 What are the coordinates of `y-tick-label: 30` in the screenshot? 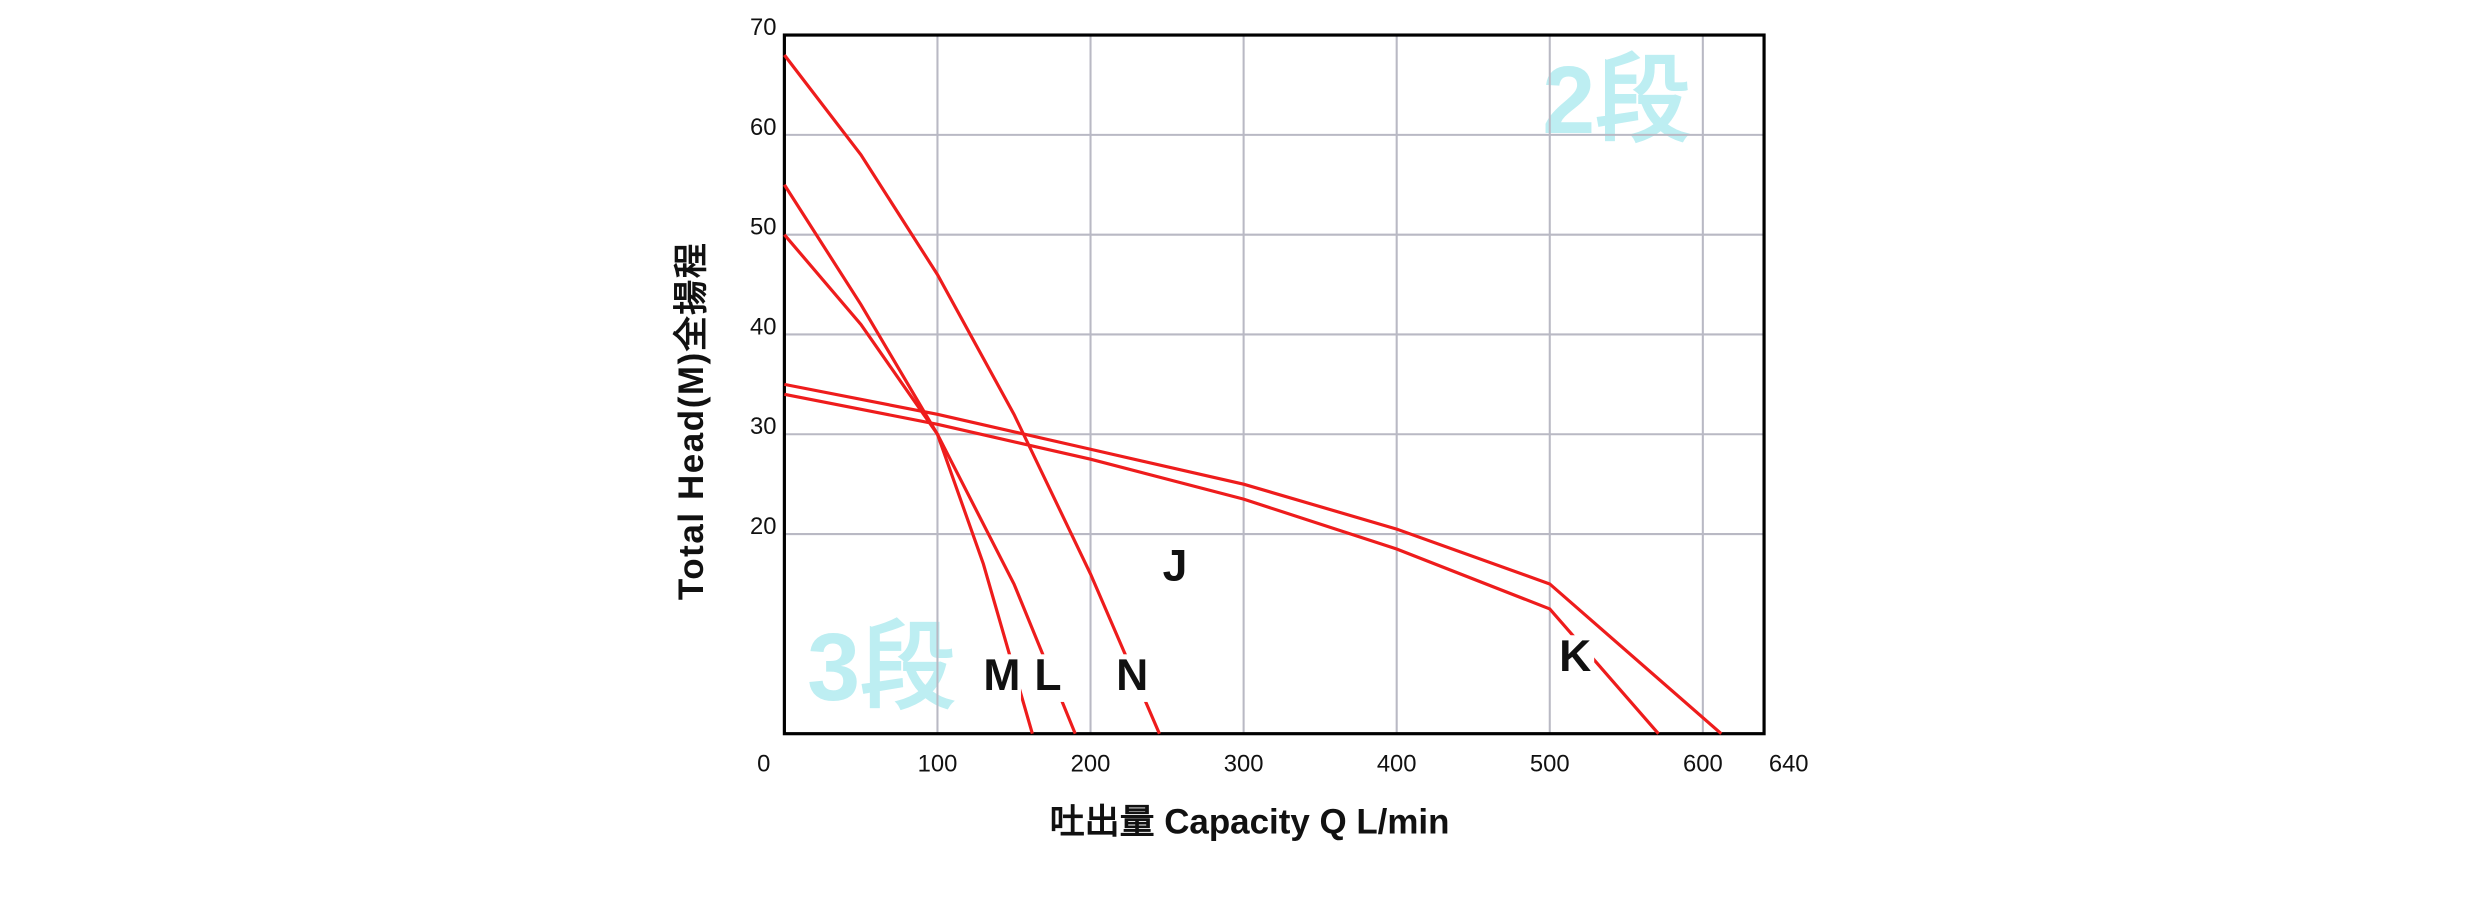 It's located at (763, 426).